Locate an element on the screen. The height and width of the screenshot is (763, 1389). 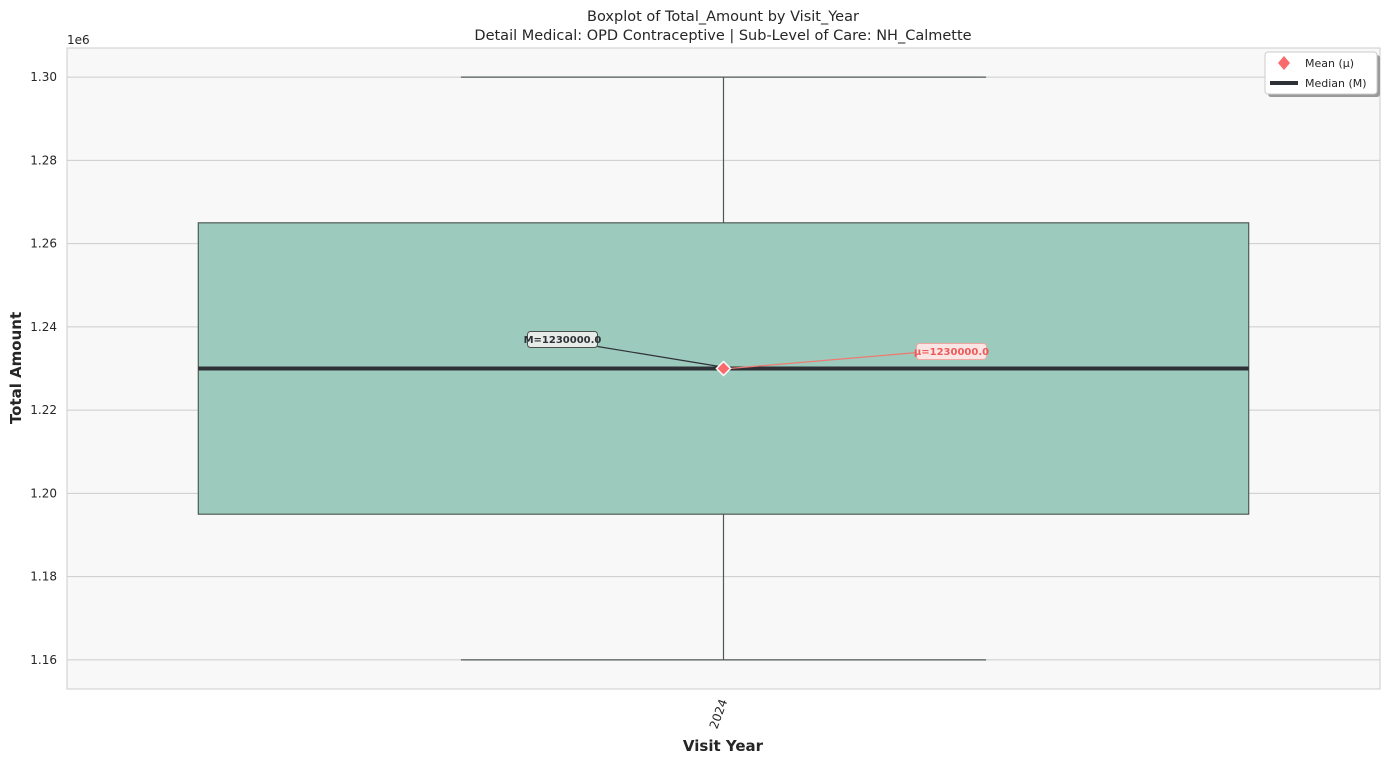
y-offset-label: 1e6 is located at coordinates (78, 40).